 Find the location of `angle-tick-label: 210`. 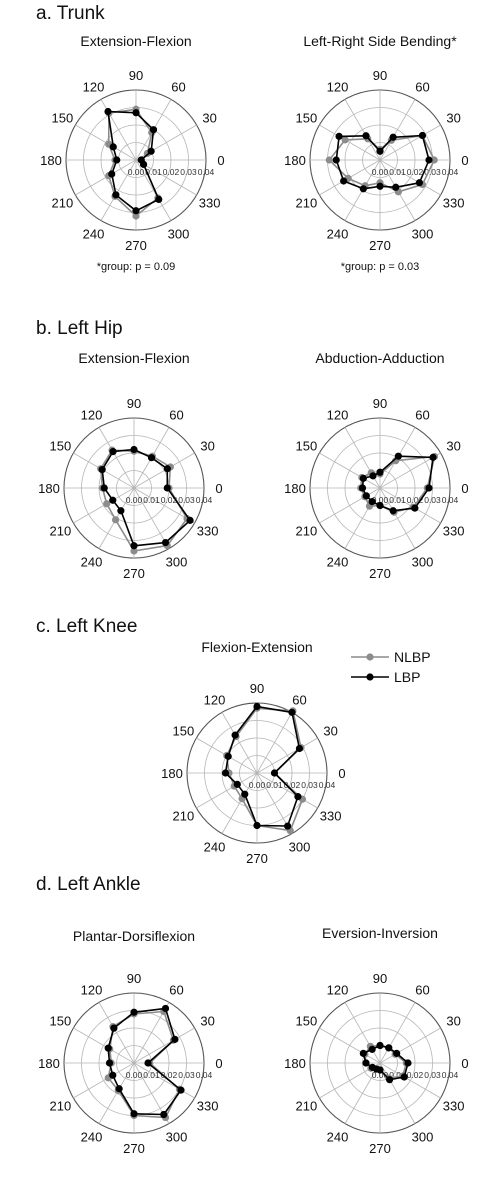

angle-tick-label: 210 is located at coordinates (63, 203).